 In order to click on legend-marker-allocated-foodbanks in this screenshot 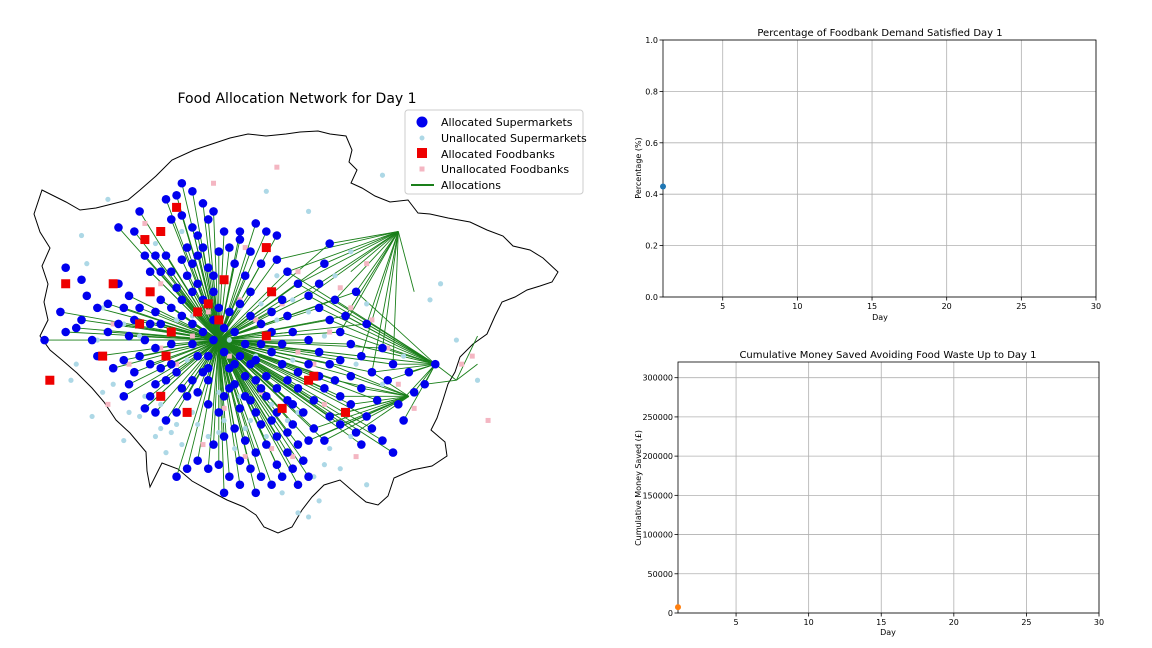, I will do `click(422, 153)`.